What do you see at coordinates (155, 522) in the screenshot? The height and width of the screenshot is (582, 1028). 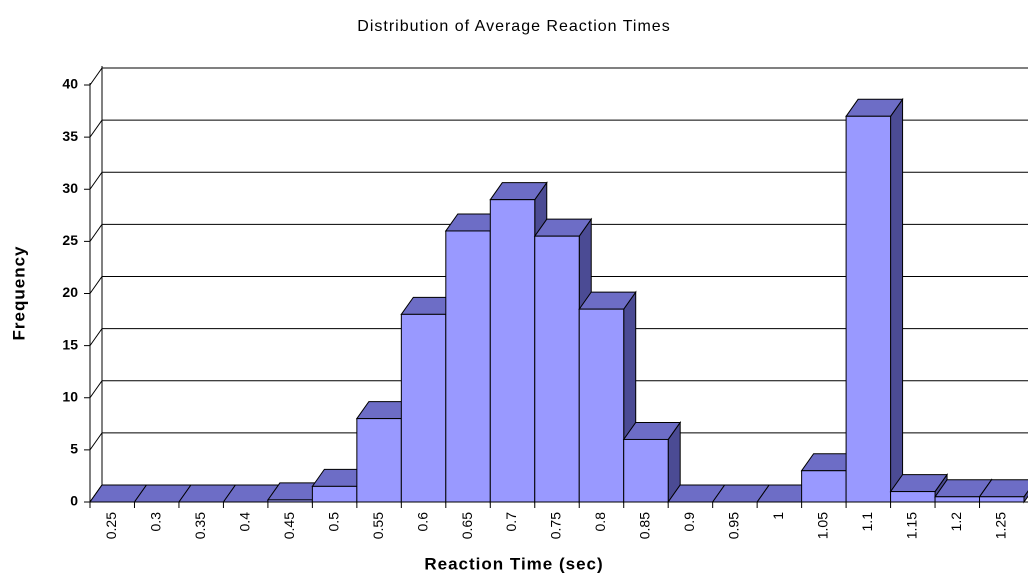 I see `x-tick-label: 0.3` at bounding box center [155, 522].